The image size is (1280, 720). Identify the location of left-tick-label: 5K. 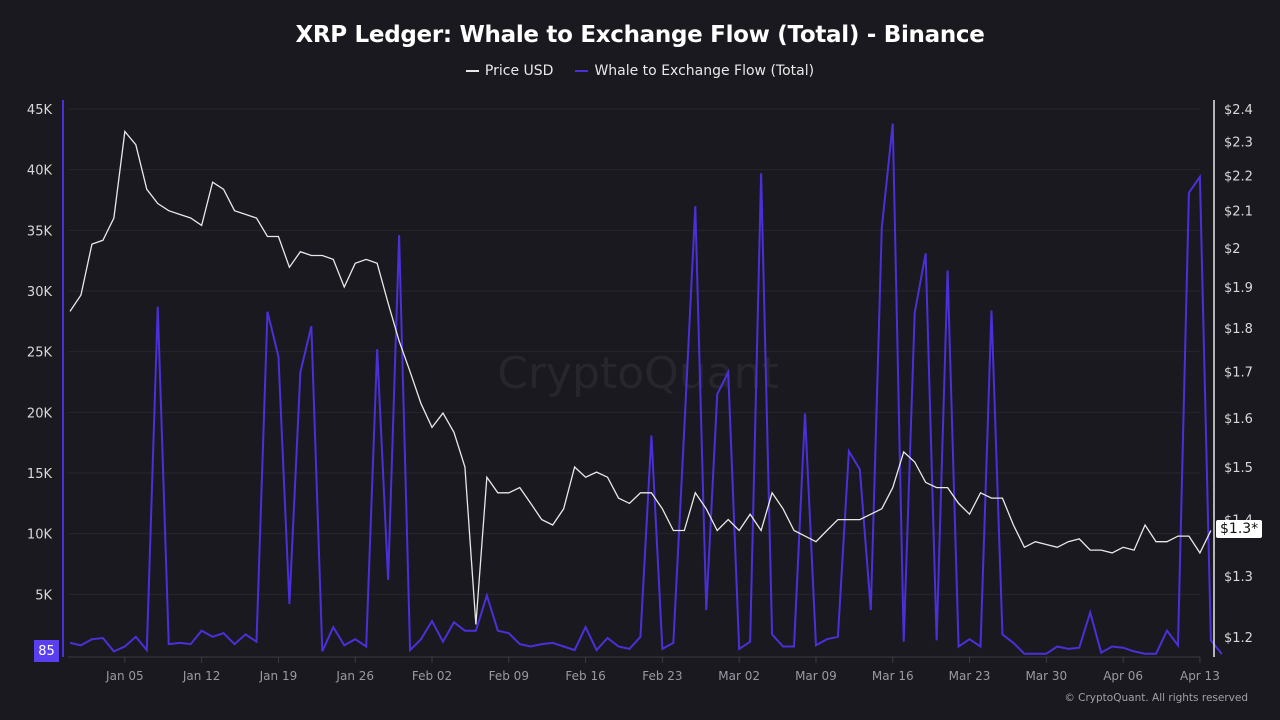
(43, 595).